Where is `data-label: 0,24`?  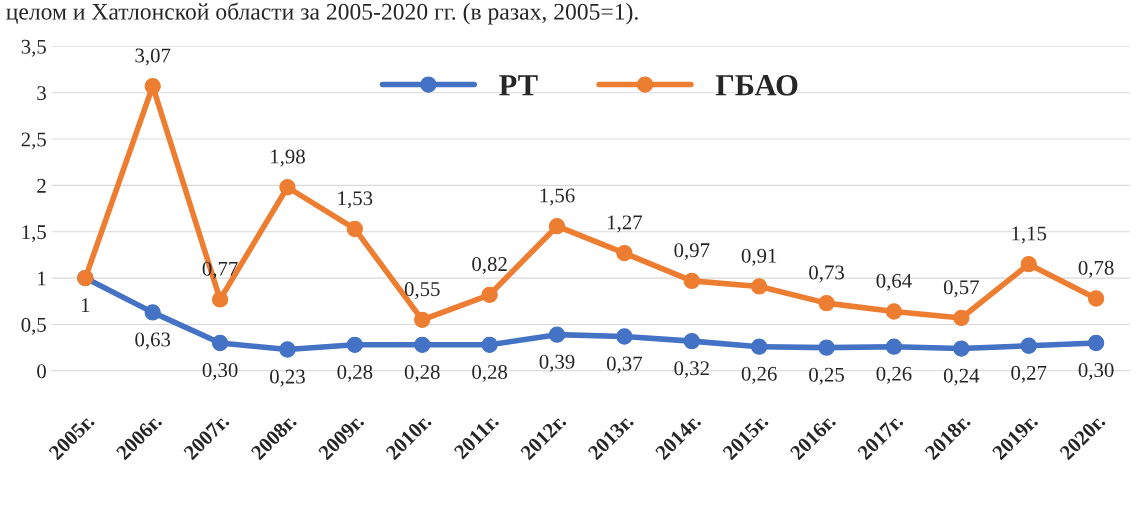
data-label: 0,24 is located at coordinates (961, 377).